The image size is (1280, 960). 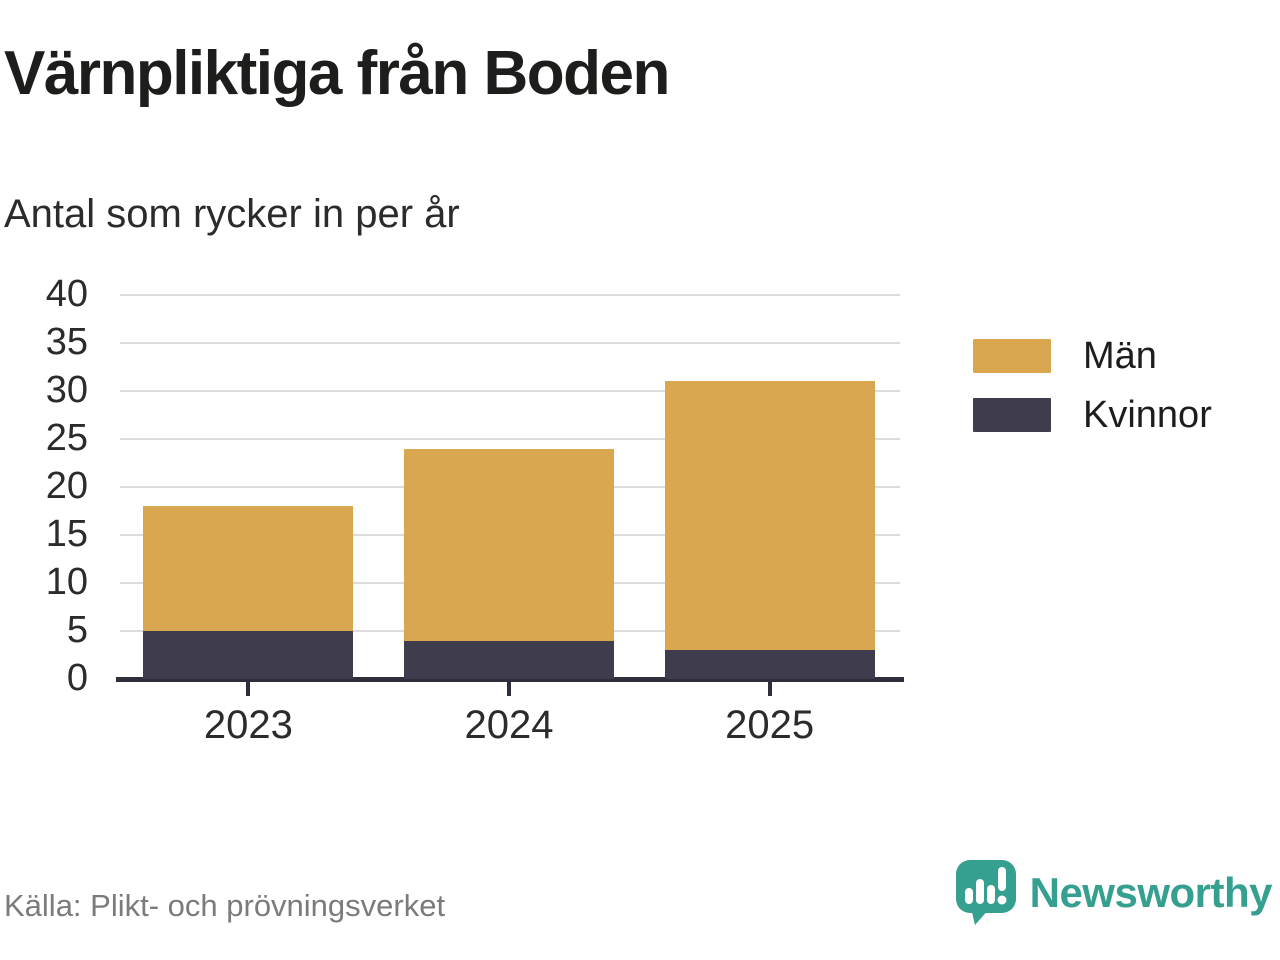 What do you see at coordinates (66, 390) in the screenshot?
I see `y-axis-label-30: 30` at bounding box center [66, 390].